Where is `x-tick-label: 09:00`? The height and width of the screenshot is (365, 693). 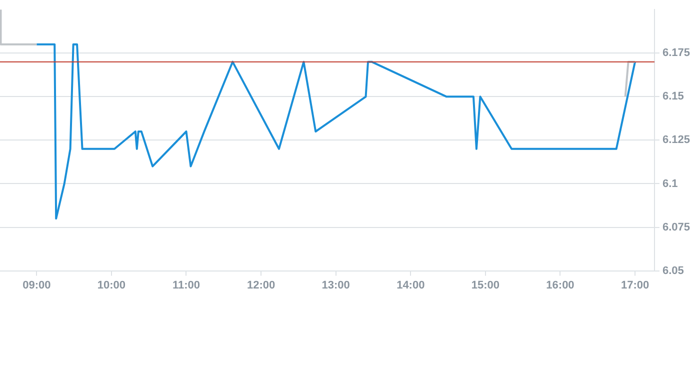 x-tick-label: 09:00 is located at coordinates (36, 285).